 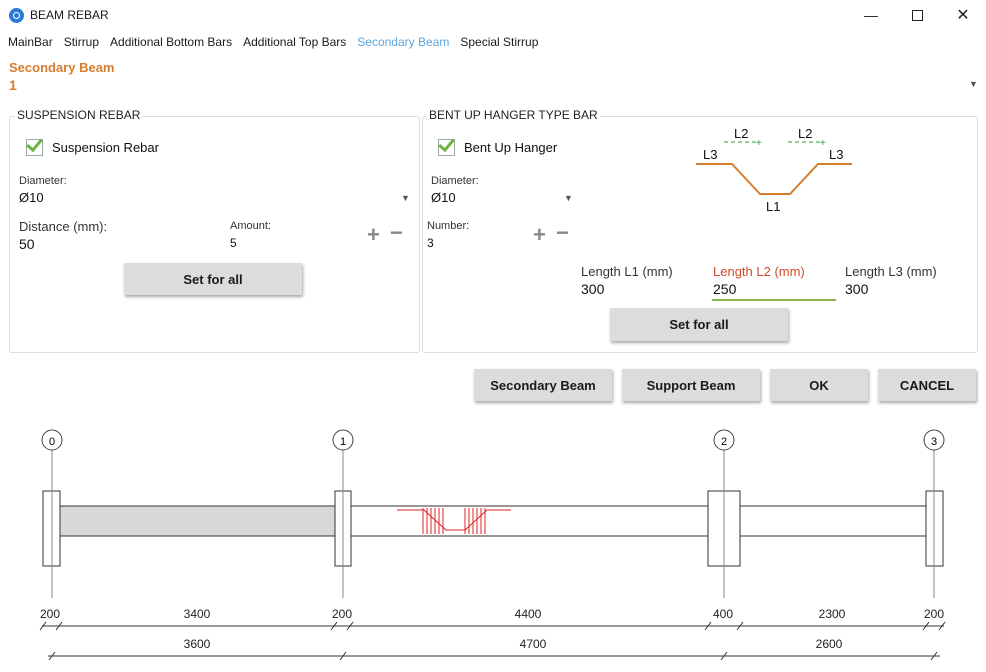 I want to click on secondary-beam-rebar, so click(x=454, y=521).